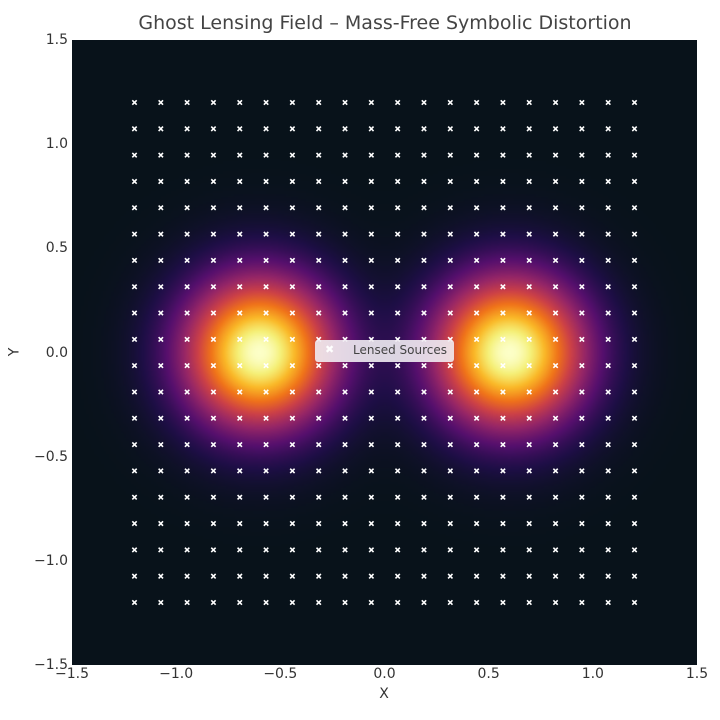 This screenshot has height=720, width=720. Describe the element at coordinates (51, 456) in the screenshot. I see `y-tick-label: −0.5` at that location.